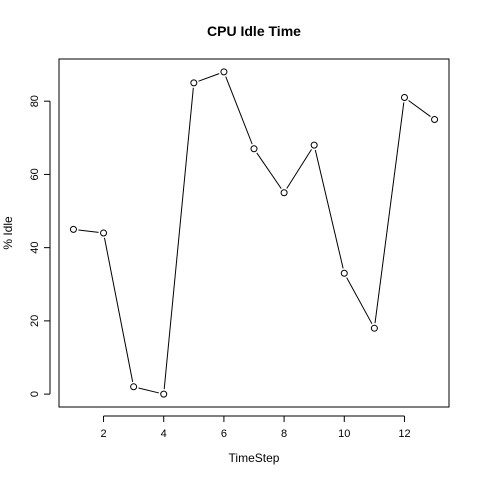 This screenshot has height=480, width=480. Describe the element at coordinates (344, 434) in the screenshot. I see `x-tick-label: 10` at that location.